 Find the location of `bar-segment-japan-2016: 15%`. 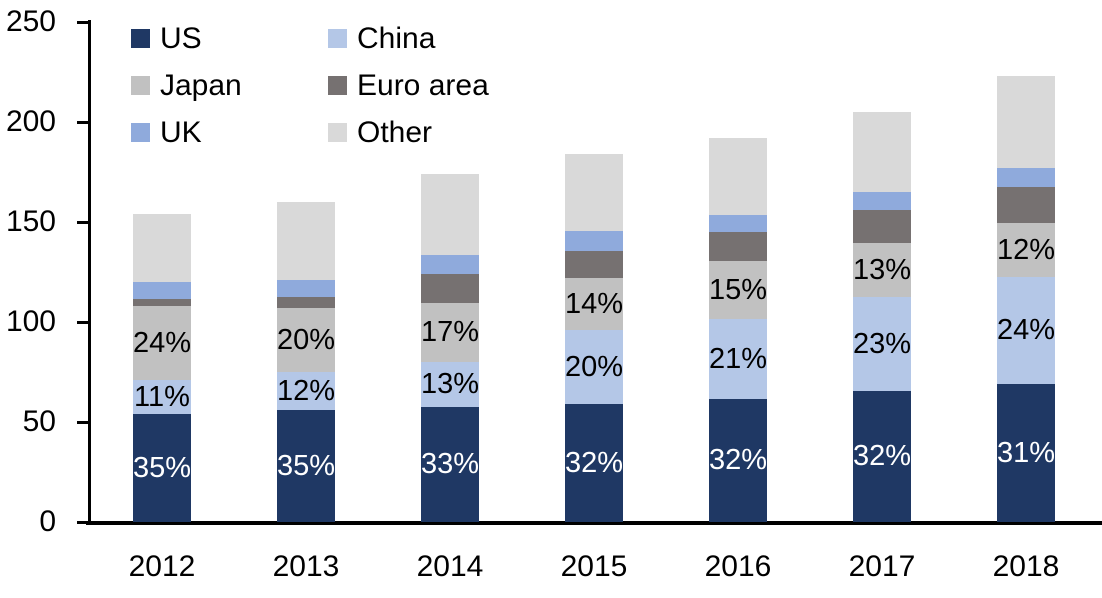

bar-segment-japan-2016: 15% is located at coordinates (738, 290).